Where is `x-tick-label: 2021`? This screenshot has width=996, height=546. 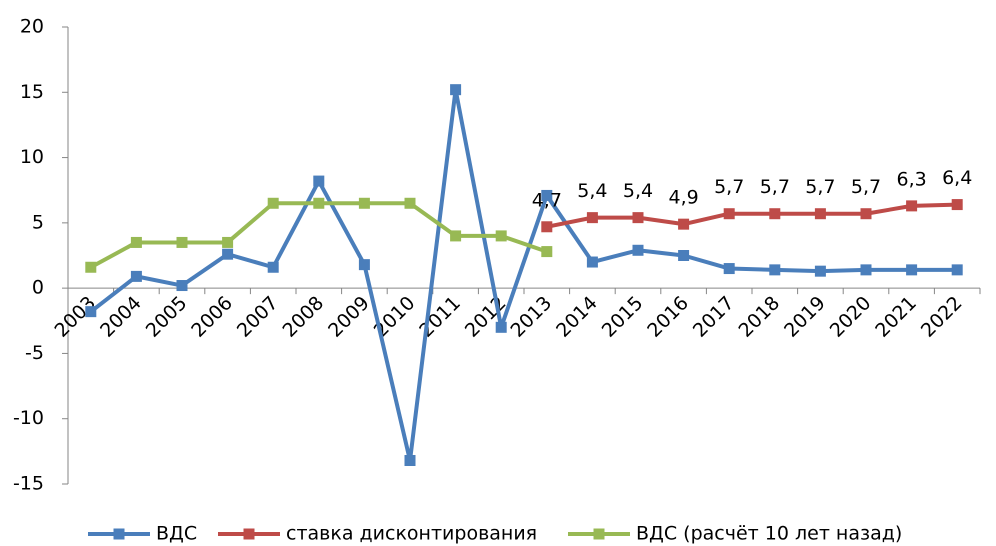 x-tick-label: 2021 is located at coordinates (896, 317).